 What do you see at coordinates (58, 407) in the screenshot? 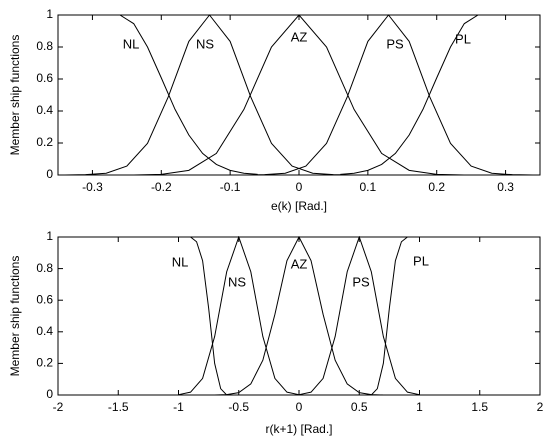
I see `x-tick-label: -2` at bounding box center [58, 407].